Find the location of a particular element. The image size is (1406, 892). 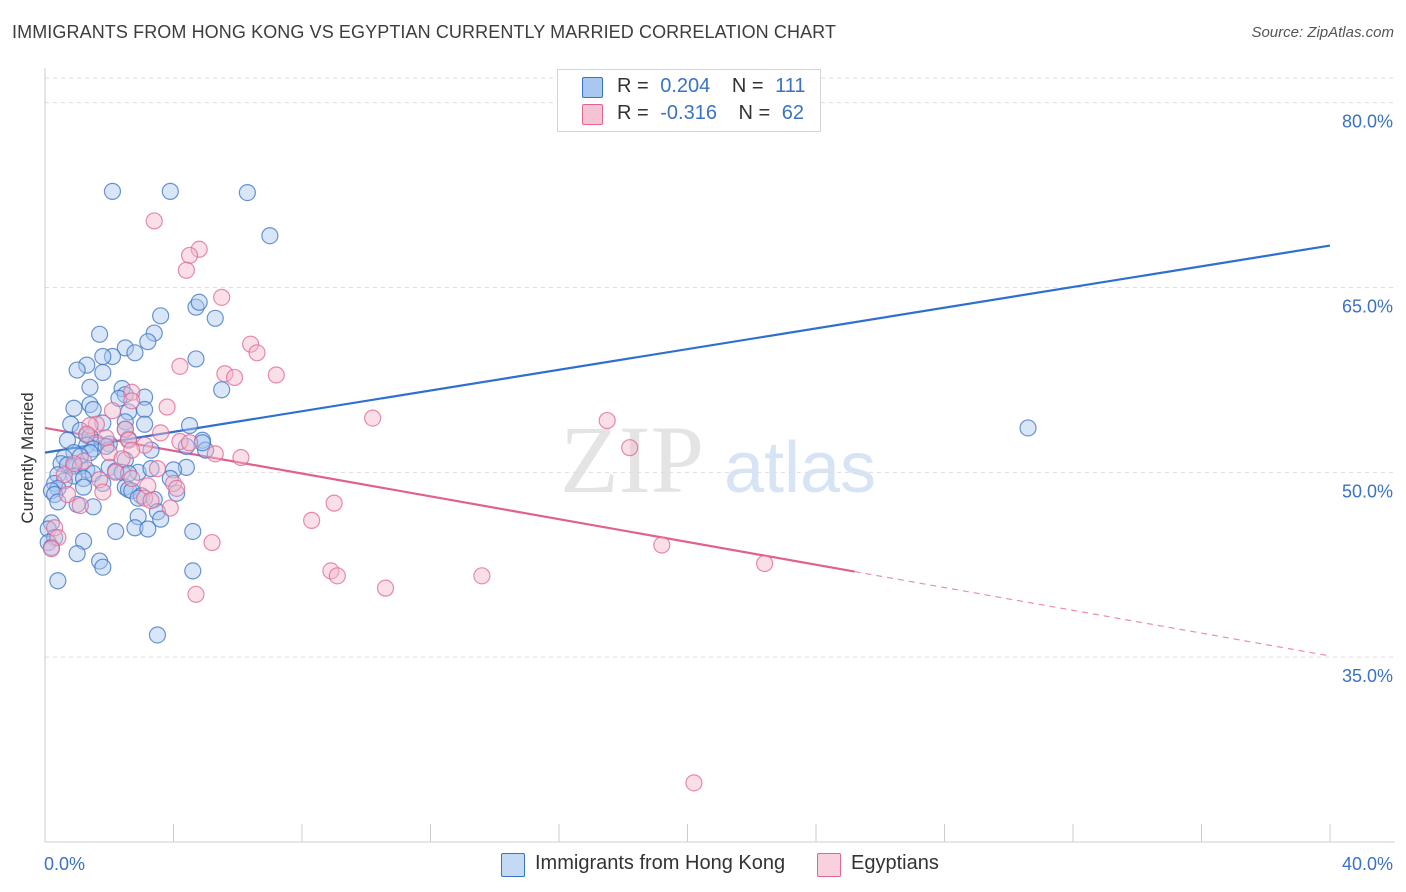

trend-line-egyptians-extrapolated is located at coordinates (1092, 613).